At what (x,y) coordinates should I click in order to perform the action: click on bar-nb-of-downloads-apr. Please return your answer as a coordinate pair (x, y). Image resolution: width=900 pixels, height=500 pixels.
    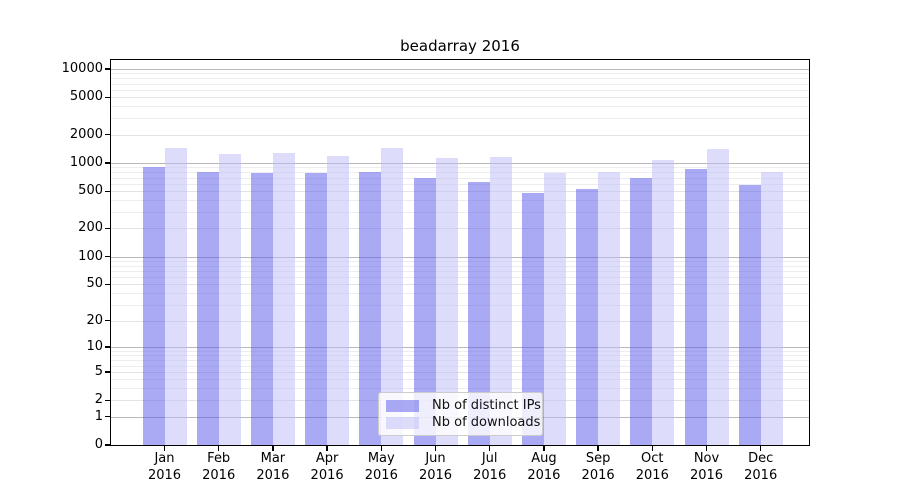
    Looking at the image, I should click on (338, 300).